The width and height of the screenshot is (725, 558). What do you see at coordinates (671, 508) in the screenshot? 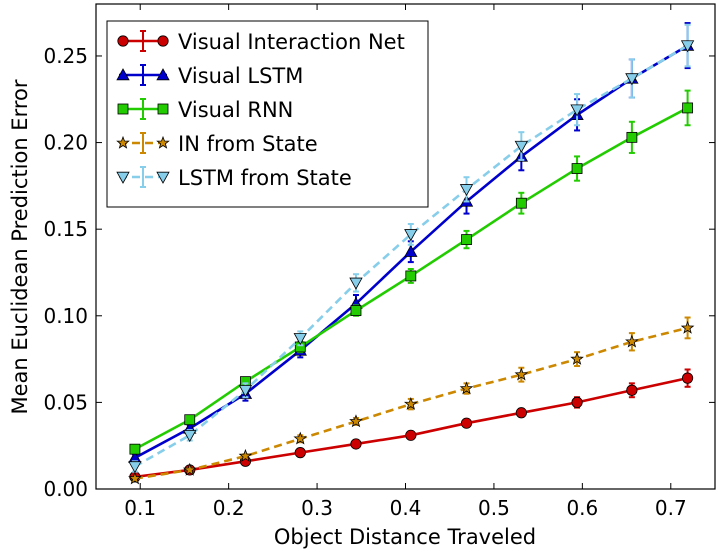
I see `x-tick-label: 0.7` at bounding box center [671, 508].